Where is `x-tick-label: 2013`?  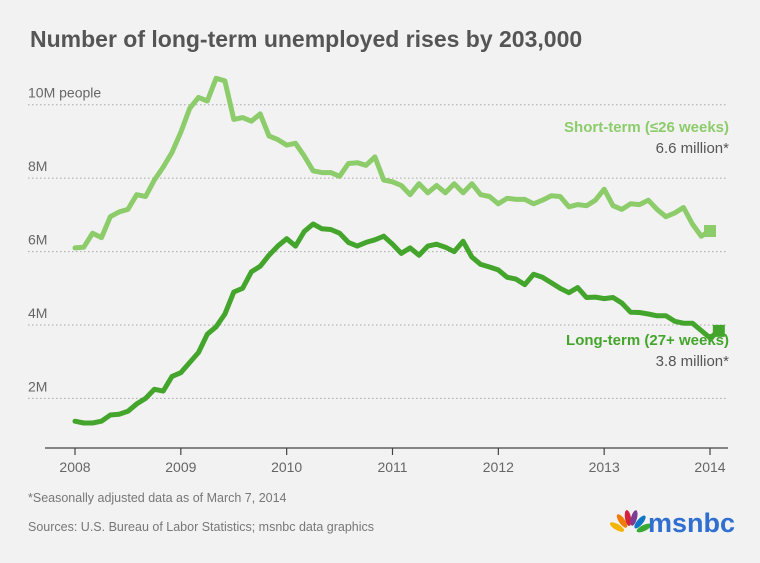
x-tick-label: 2013 is located at coordinates (604, 467).